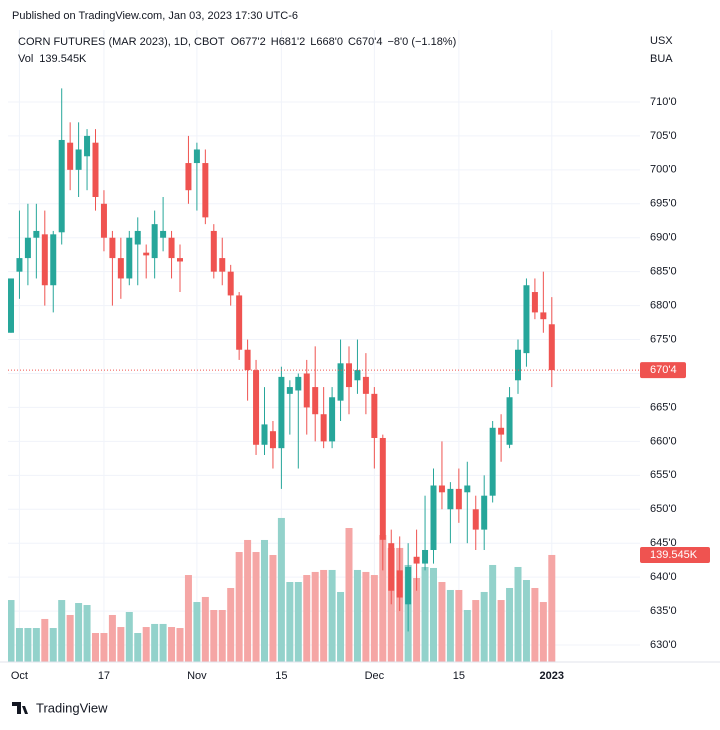 The width and height of the screenshot is (720, 730). What do you see at coordinates (20, 708) in the screenshot?
I see `brand-logo` at bounding box center [20, 708].